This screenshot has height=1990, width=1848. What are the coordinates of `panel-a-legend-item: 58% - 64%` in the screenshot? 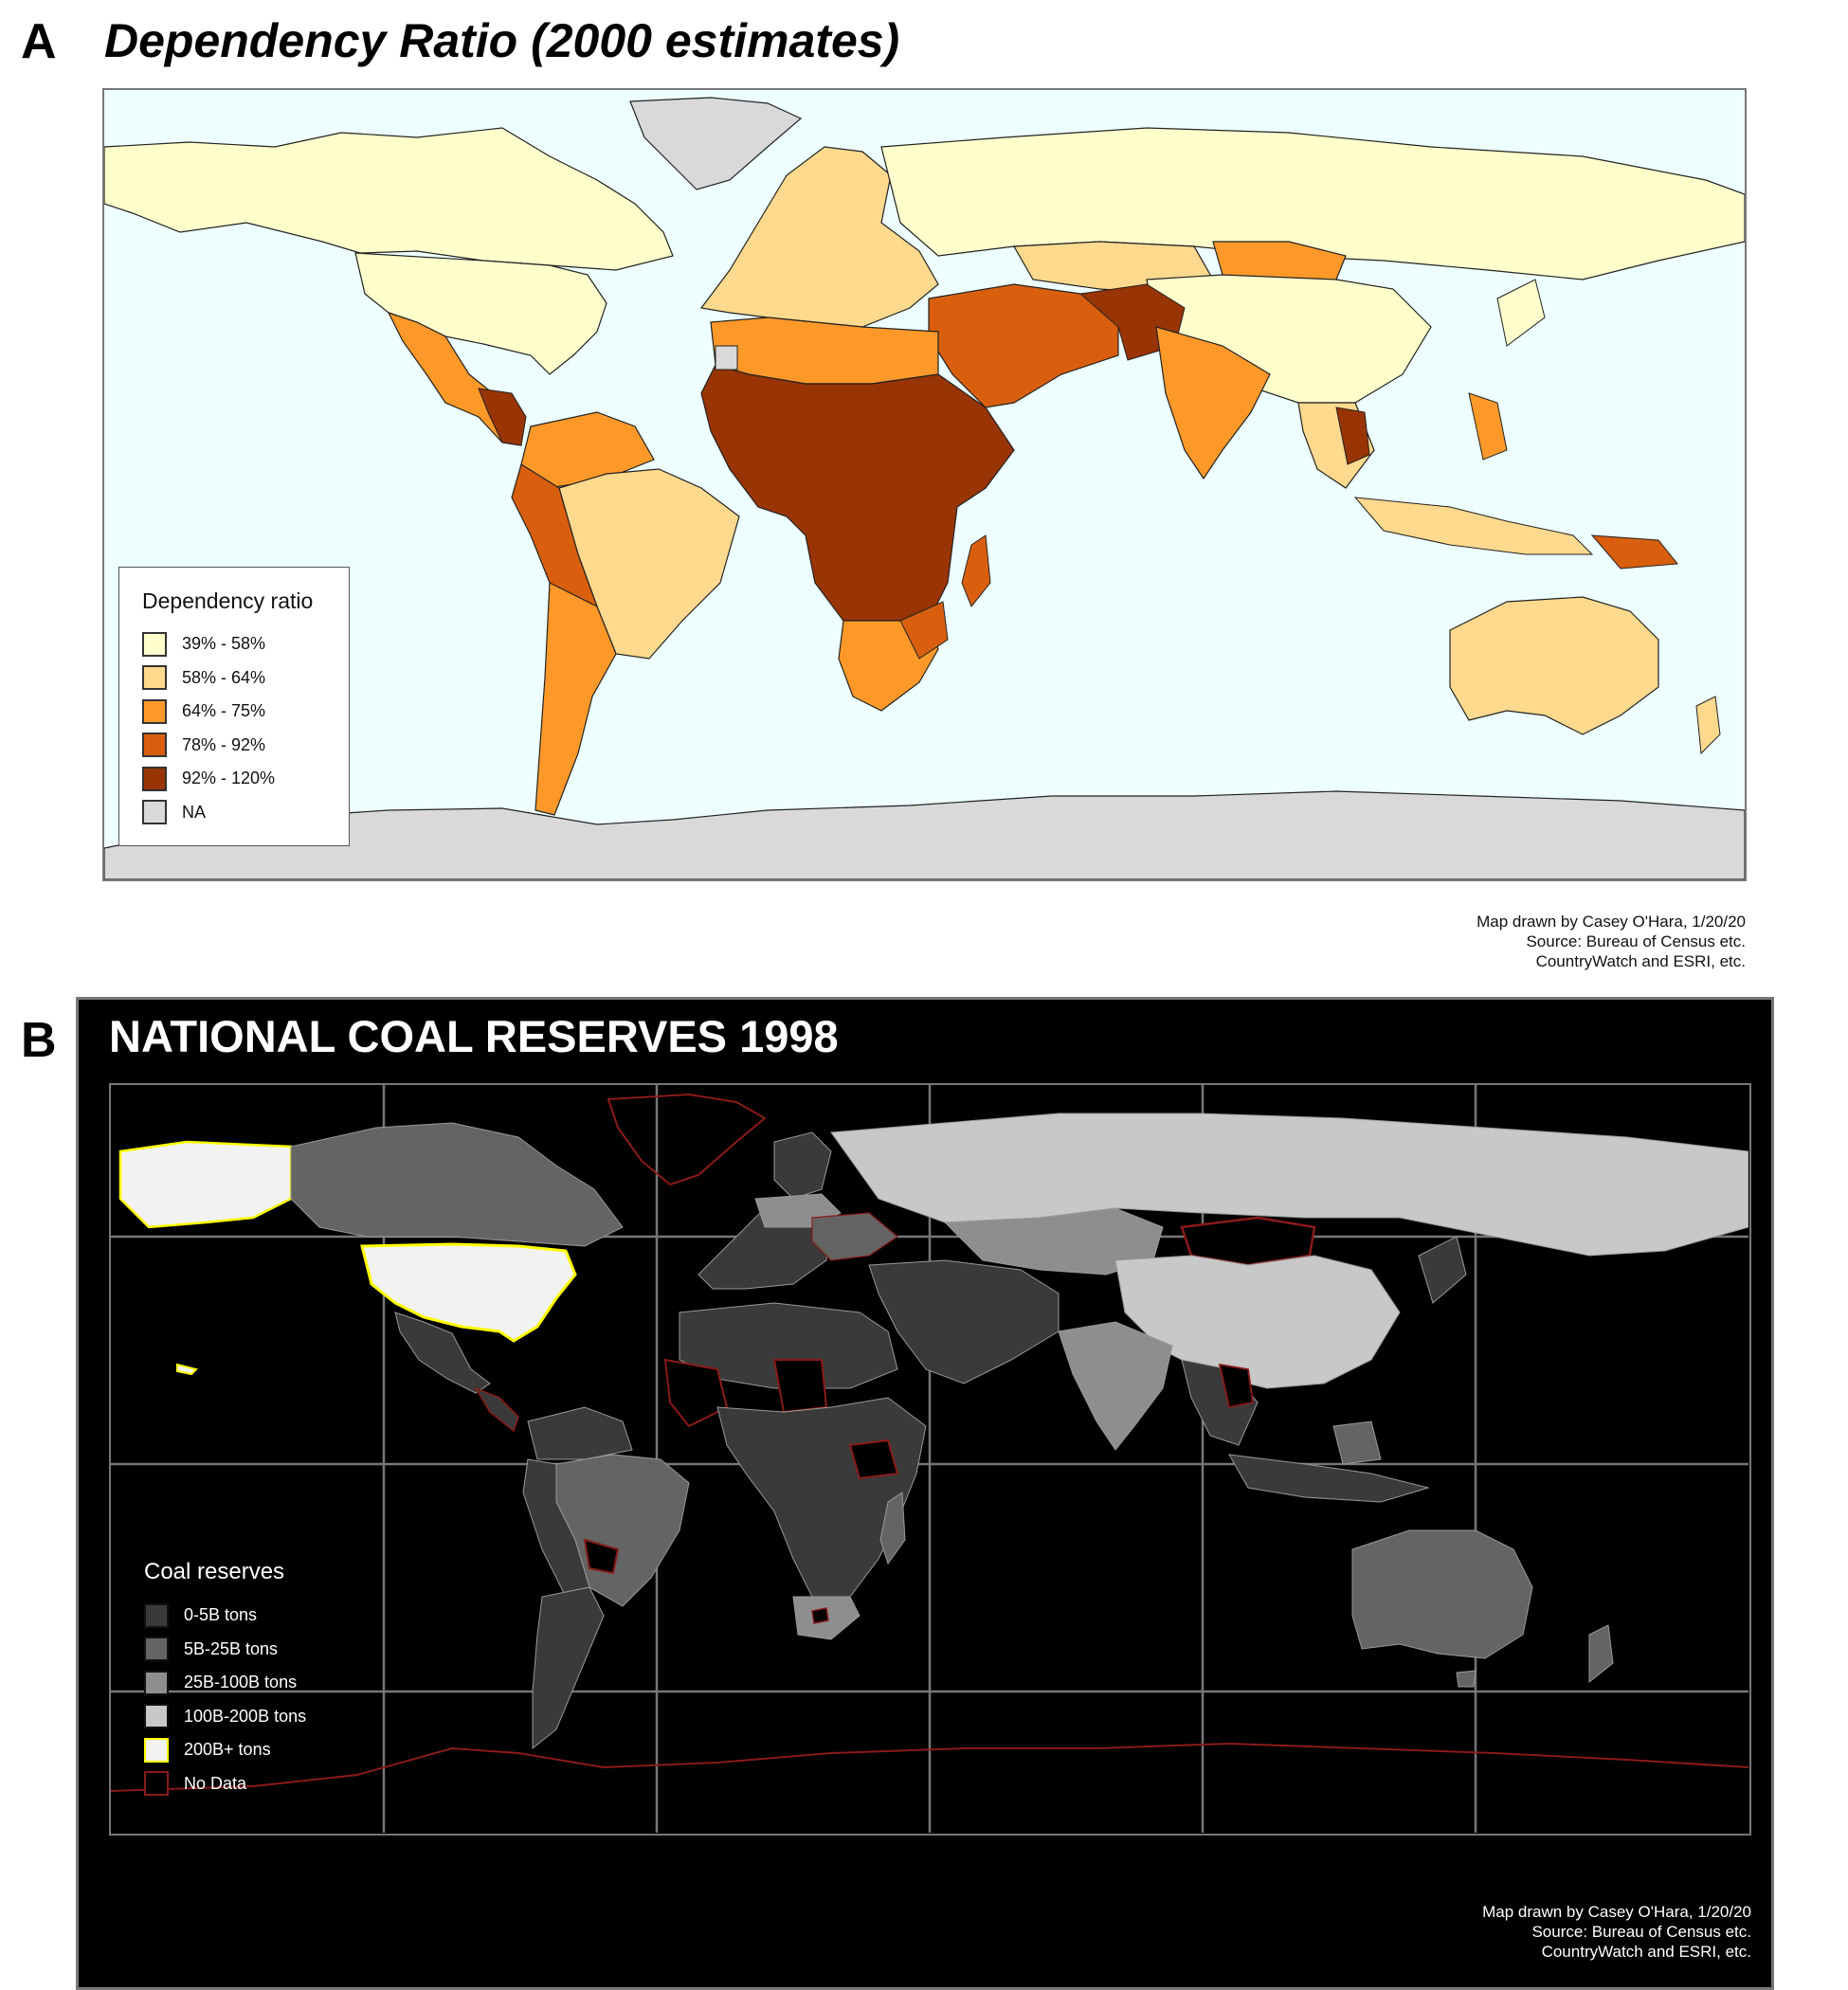 It's located at (246, 678).